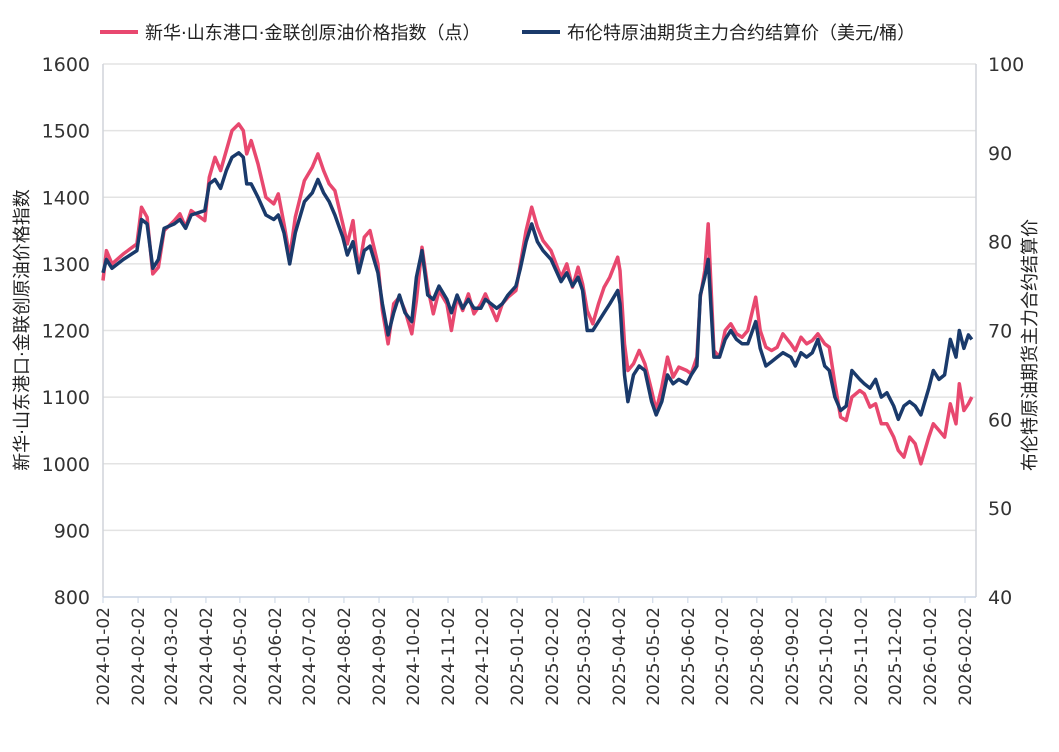 Image resolution: width=1059 pixels, height=752 pixels. Describe the element at coordinates (66, 398) in the screenshot. I see `left-tick-label: 1100` at that location.